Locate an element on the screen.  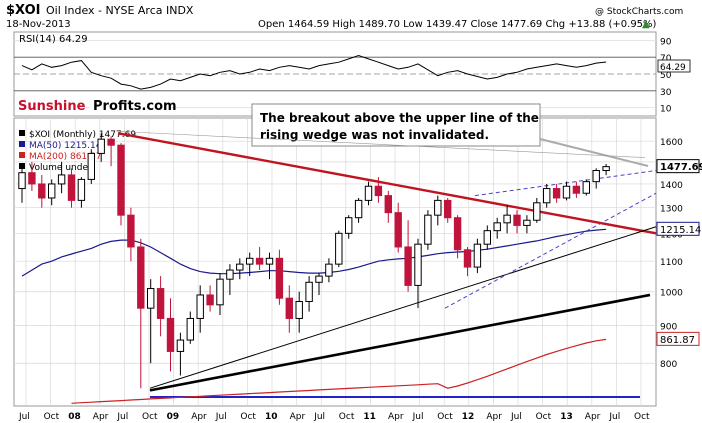
chart-symbol: $XOI is located at coordinates (23, 10).